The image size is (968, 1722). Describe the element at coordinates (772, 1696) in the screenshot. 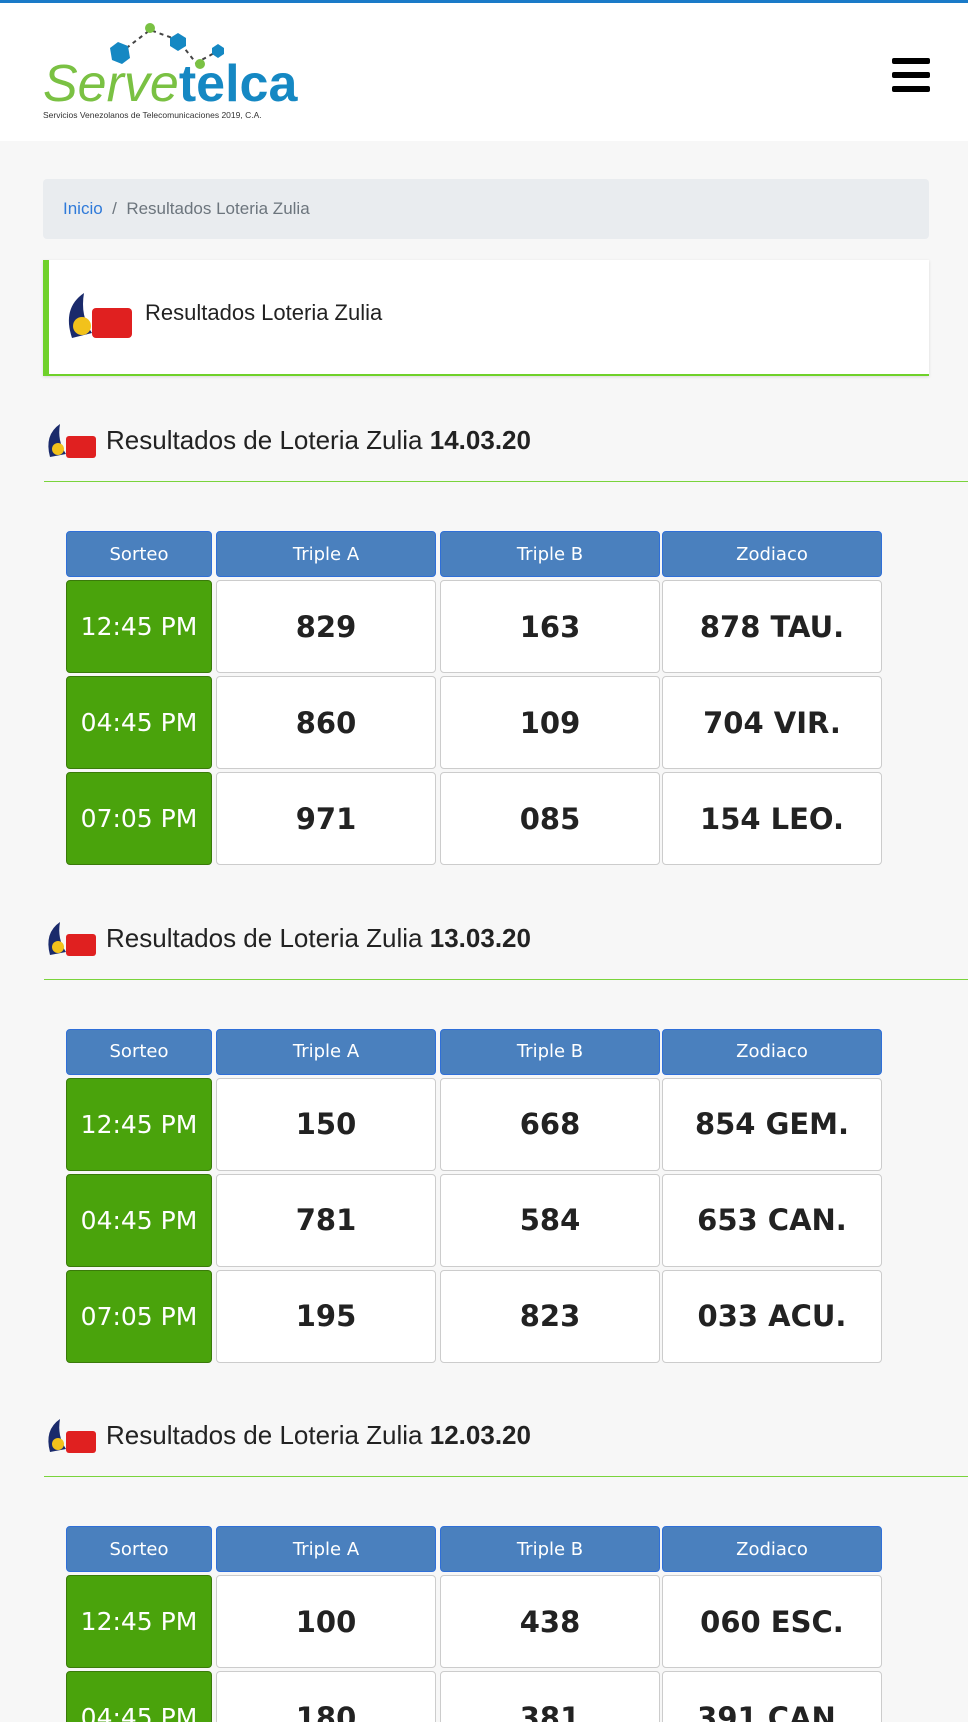

I see `result-cell: 391 CAN.` at that location.